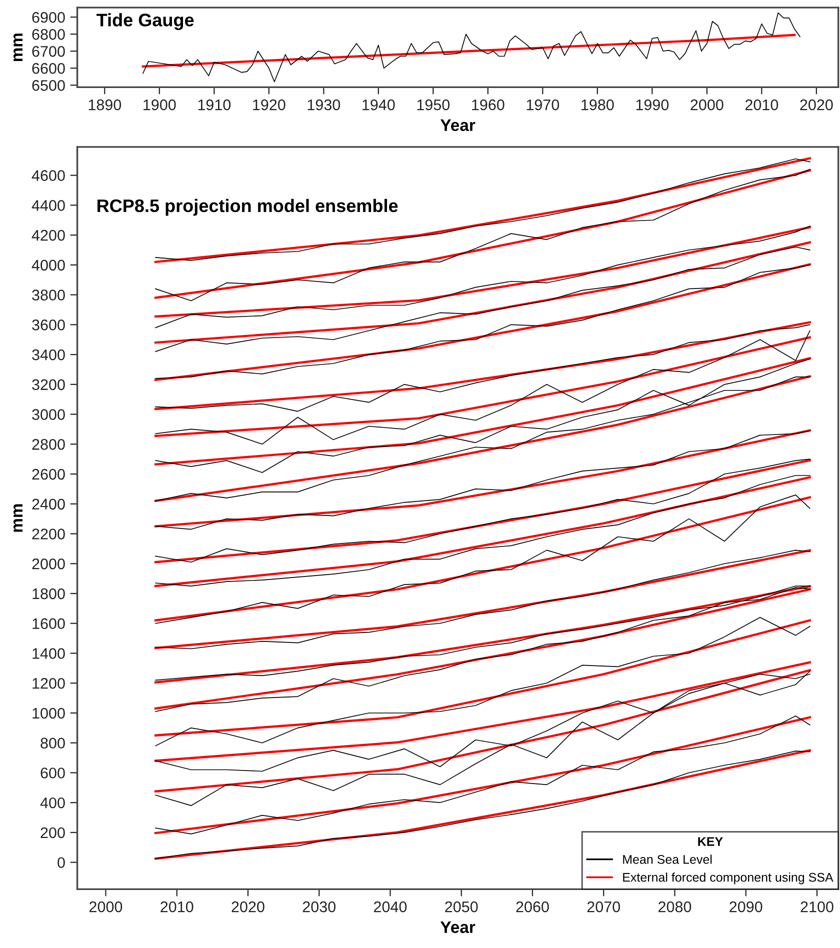 The image size is (840, 948). What do you see at coordinates (269, 104) in the screenshot?
I see `x-tick-label: 1920` at bounding box center [269, 104].